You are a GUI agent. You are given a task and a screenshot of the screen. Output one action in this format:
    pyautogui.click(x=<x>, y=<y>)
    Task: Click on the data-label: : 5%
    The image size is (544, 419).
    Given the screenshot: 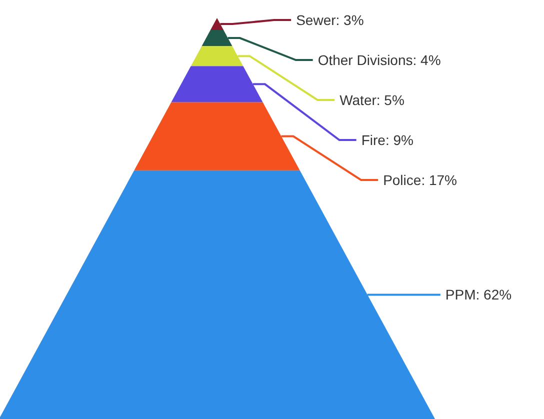 What is the action you would take?
    pyautogui.click(x=390, y=100)
    